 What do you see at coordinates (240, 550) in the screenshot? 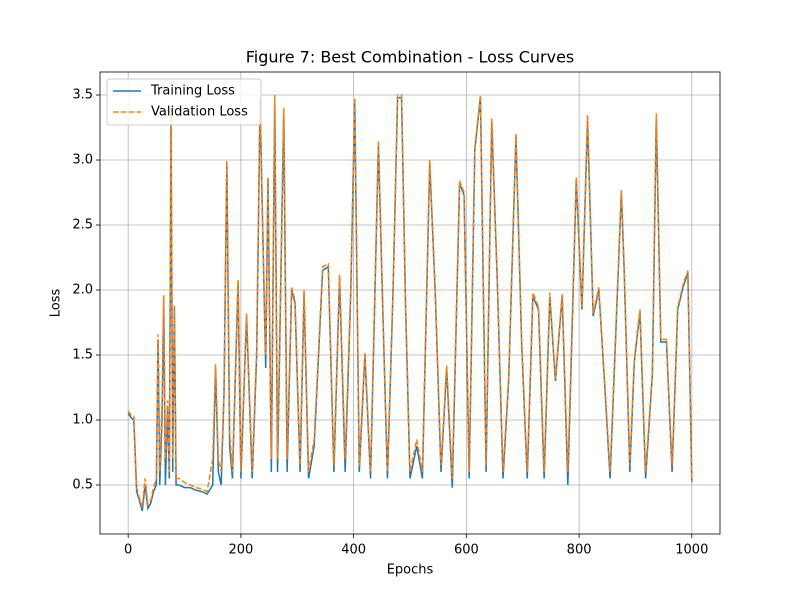
I see `x-tick-label: 200` at bounding box center [240, 550].